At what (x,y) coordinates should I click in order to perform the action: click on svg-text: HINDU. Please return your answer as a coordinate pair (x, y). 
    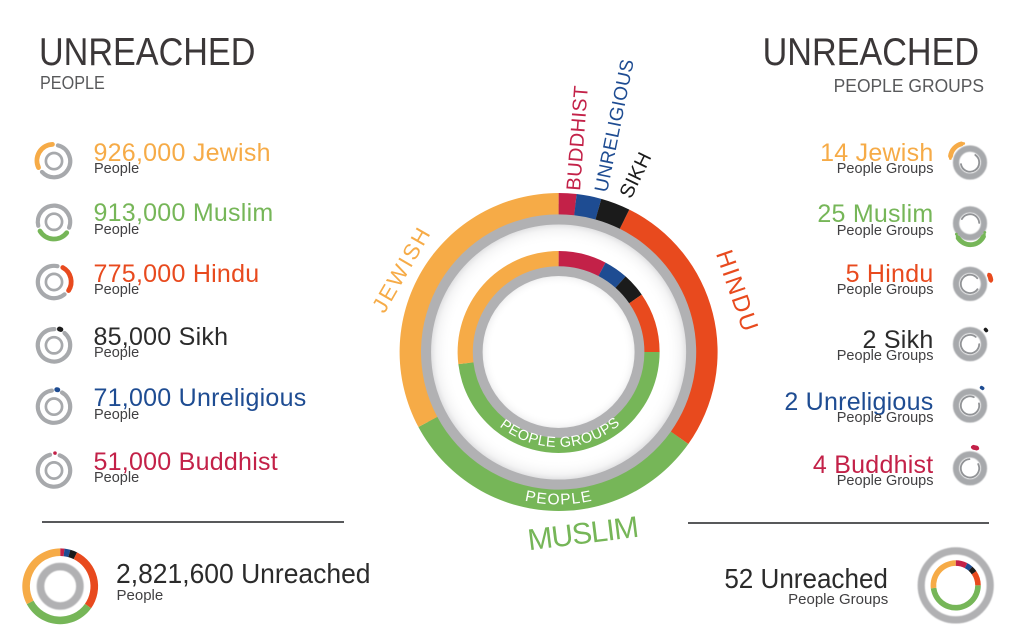
    Looking at the image, I should click on (737, 292).